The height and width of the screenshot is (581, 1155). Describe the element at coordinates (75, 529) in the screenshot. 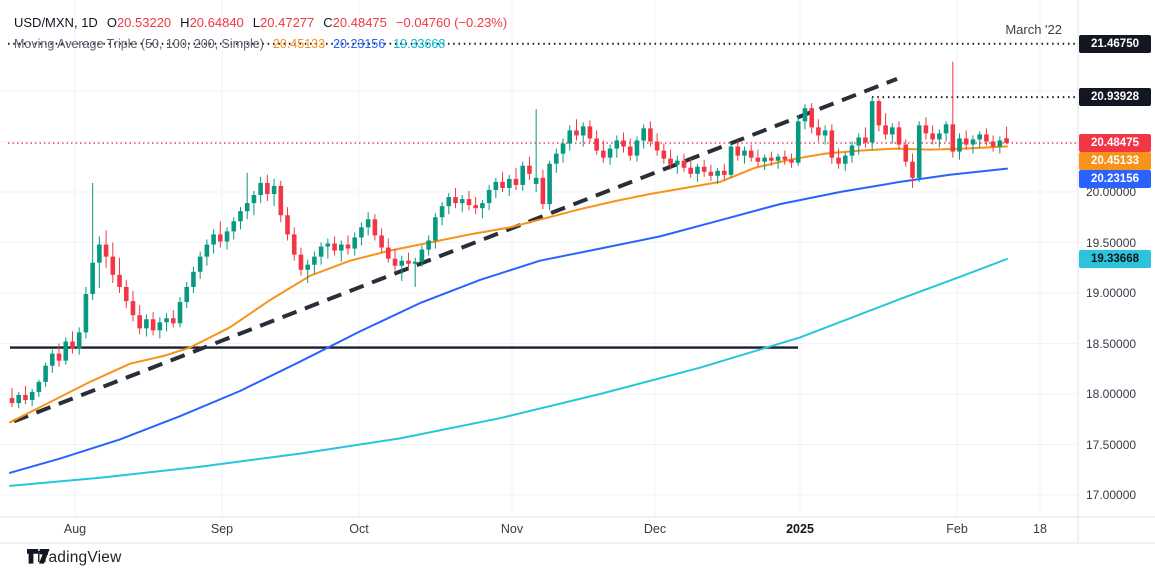

I see `time-axis-label-aug: Aug` at that location.